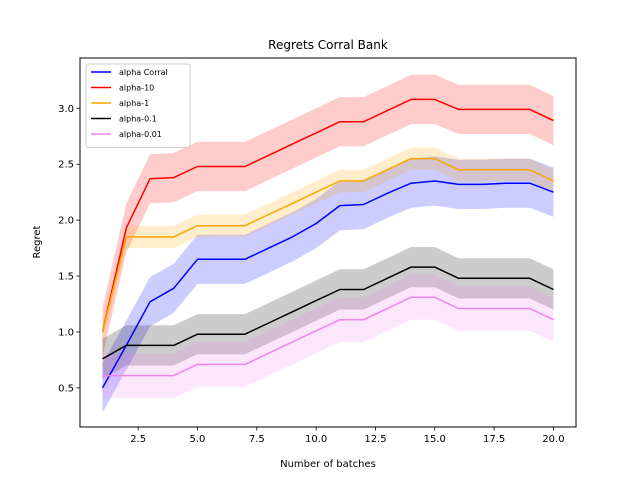 Image resolution: width=640 pixels, height=480 pixels. Describe the element at coordinates (553, 439) in the screenshot. I see `x-tick-label: 20.0` at that location.